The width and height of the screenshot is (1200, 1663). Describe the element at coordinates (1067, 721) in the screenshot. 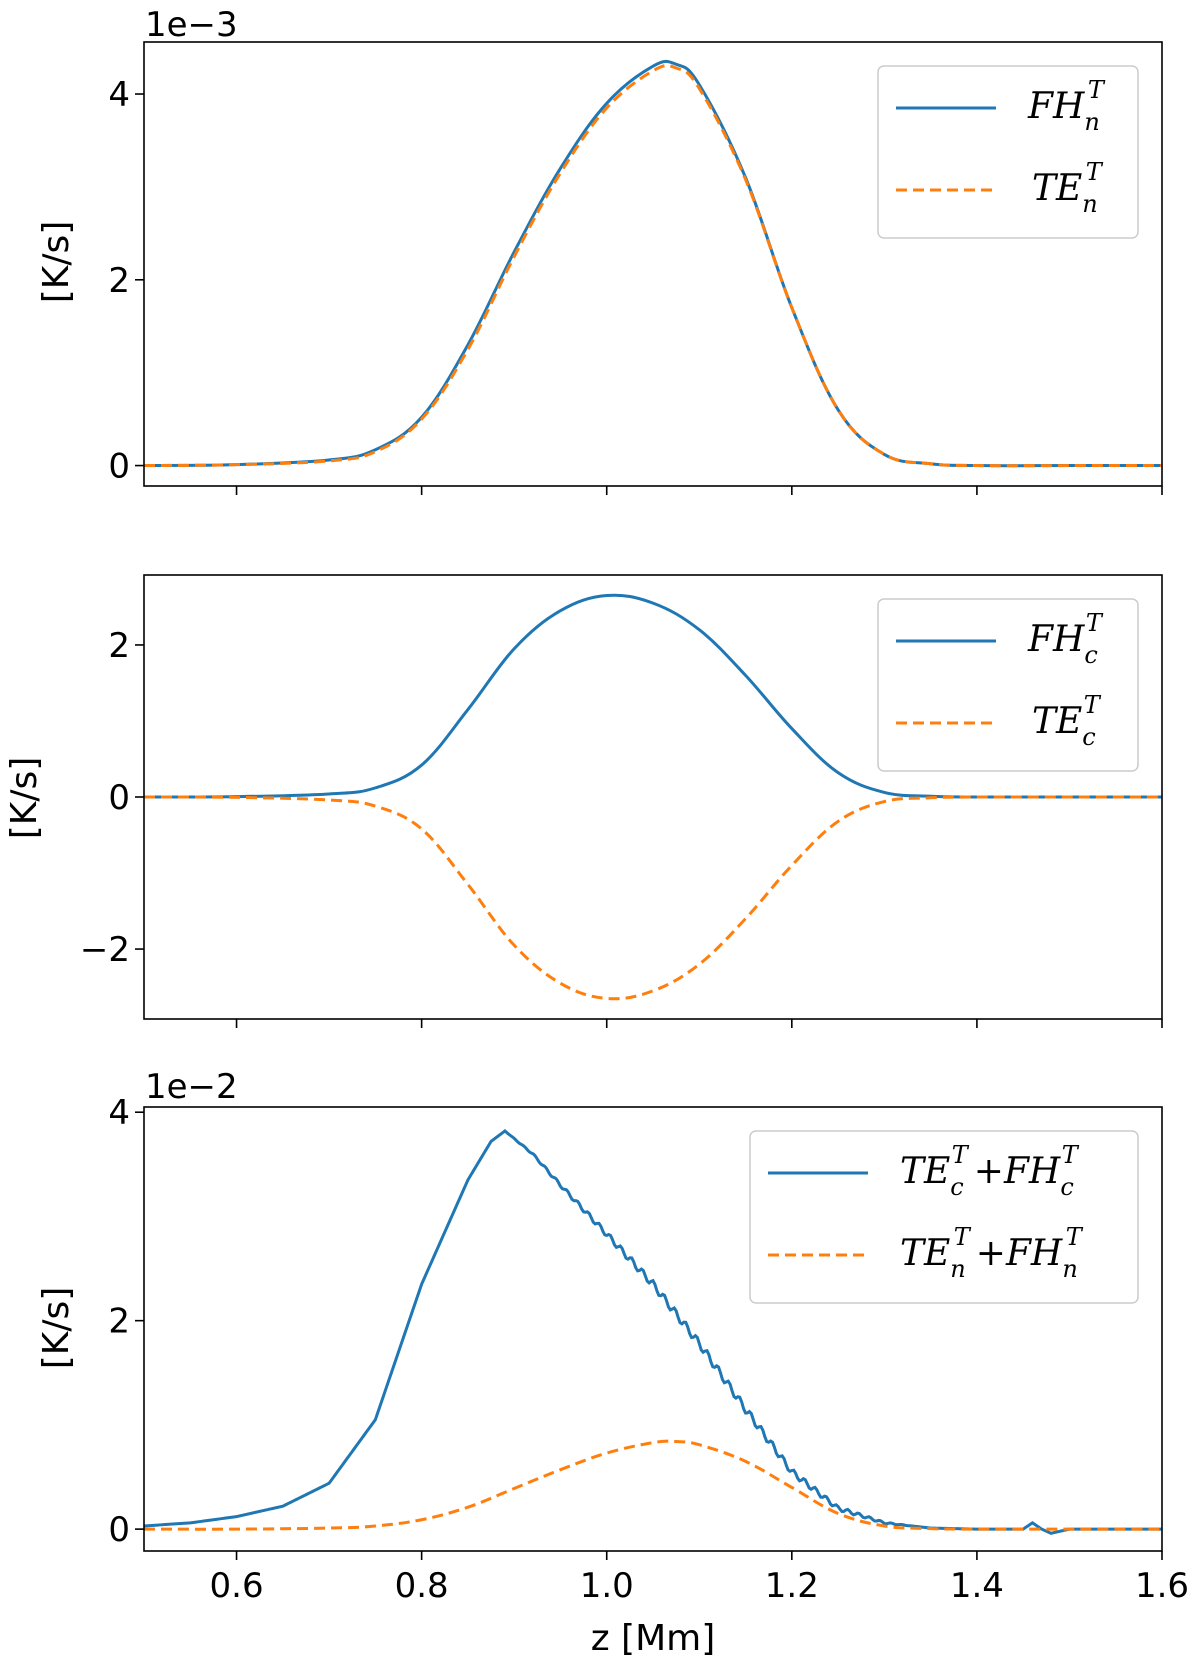

I see `legend-label-te-c: TEcT` at that location.